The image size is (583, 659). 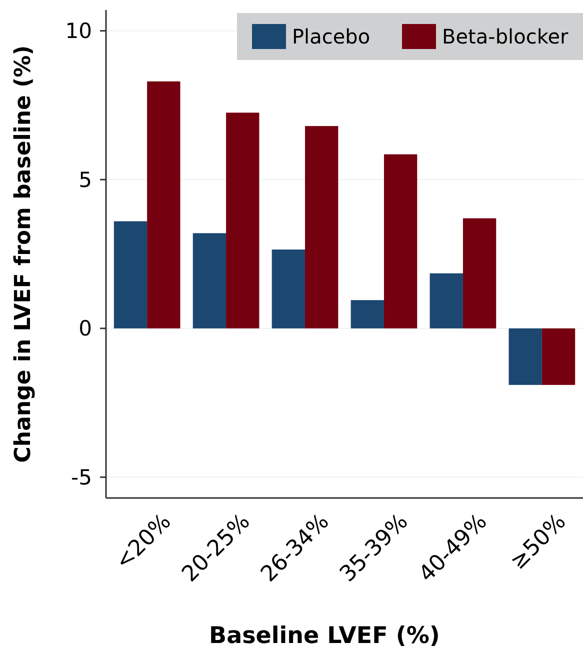 What do you see at coordinates (81, 478) in the screenshot?
I see `y-tick-label: -5` at bounding box center [81, 478].